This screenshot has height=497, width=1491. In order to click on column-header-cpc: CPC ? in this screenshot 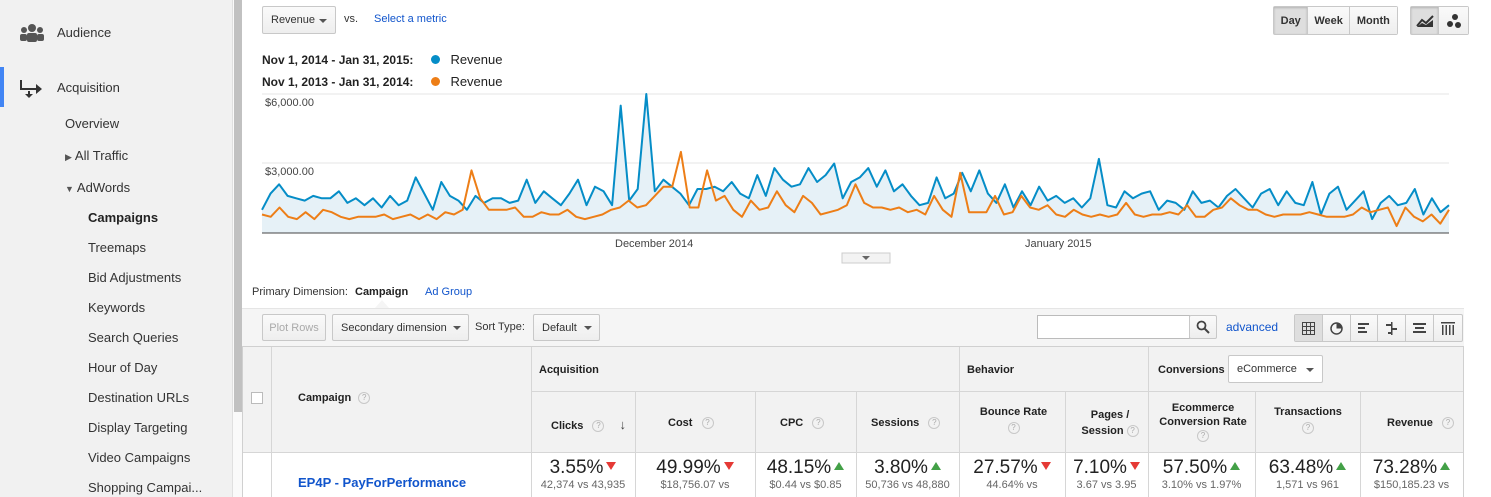, I will do `click(802, 423)`.